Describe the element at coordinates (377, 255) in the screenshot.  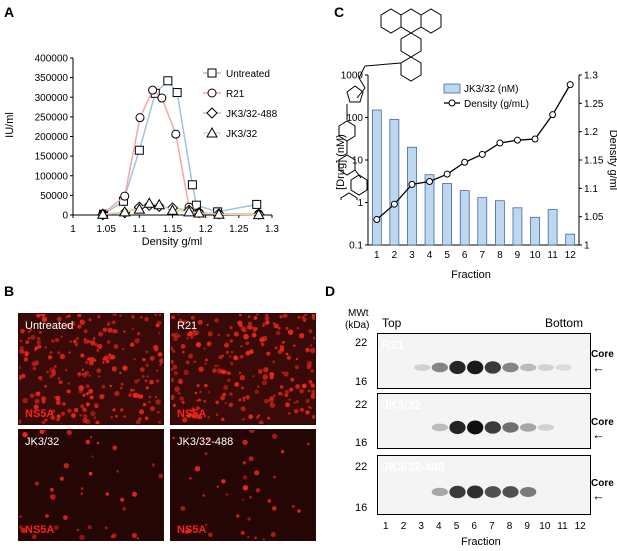
I see `chart-c-x-tick-label: 1` at that location.